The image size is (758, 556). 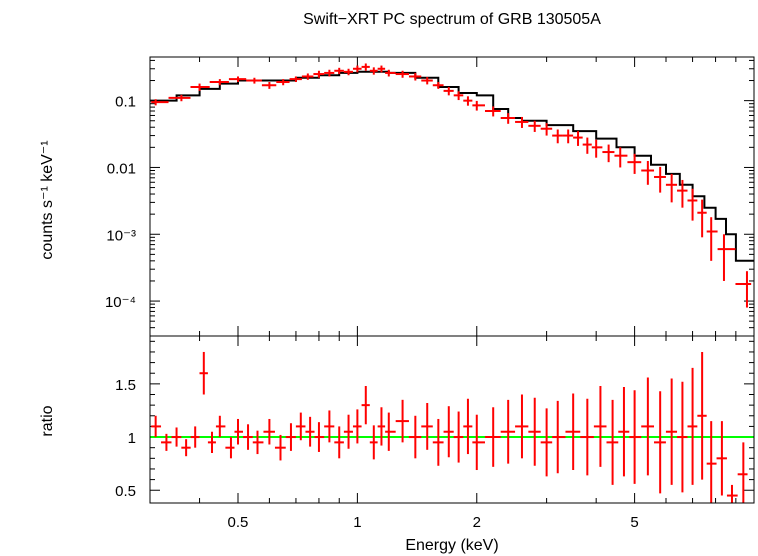 I want to click on y-tick-label: 10⁻³, so click(x=121, y=235).